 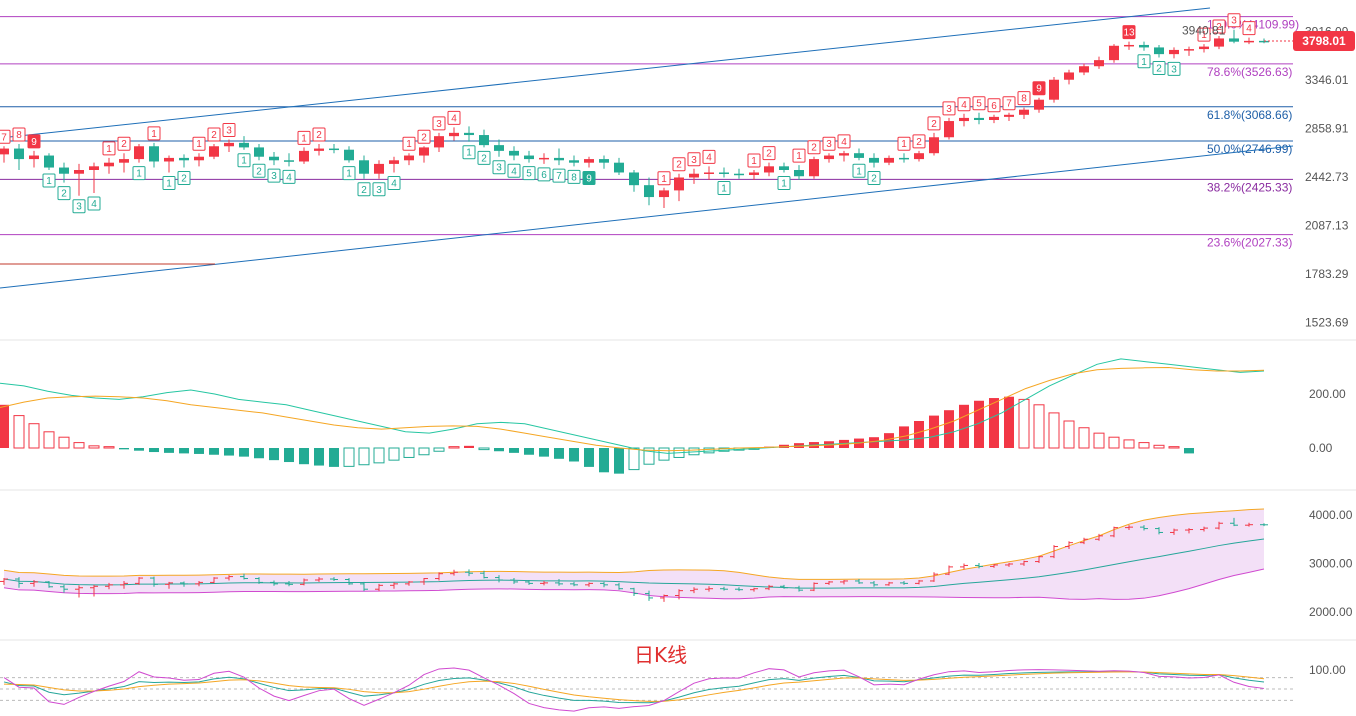 I want to click on td-count-label: 8, so click(x=1024, y=99).